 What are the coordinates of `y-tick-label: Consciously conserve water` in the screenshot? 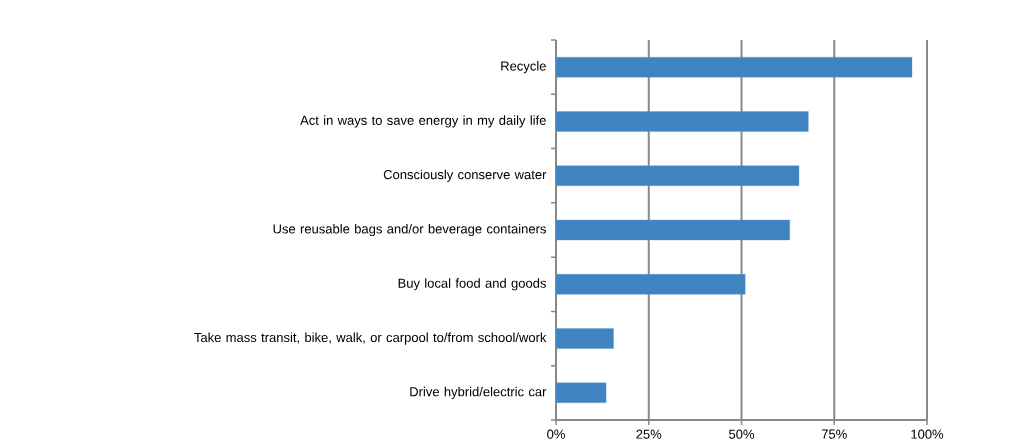 It's located at (465, 175).